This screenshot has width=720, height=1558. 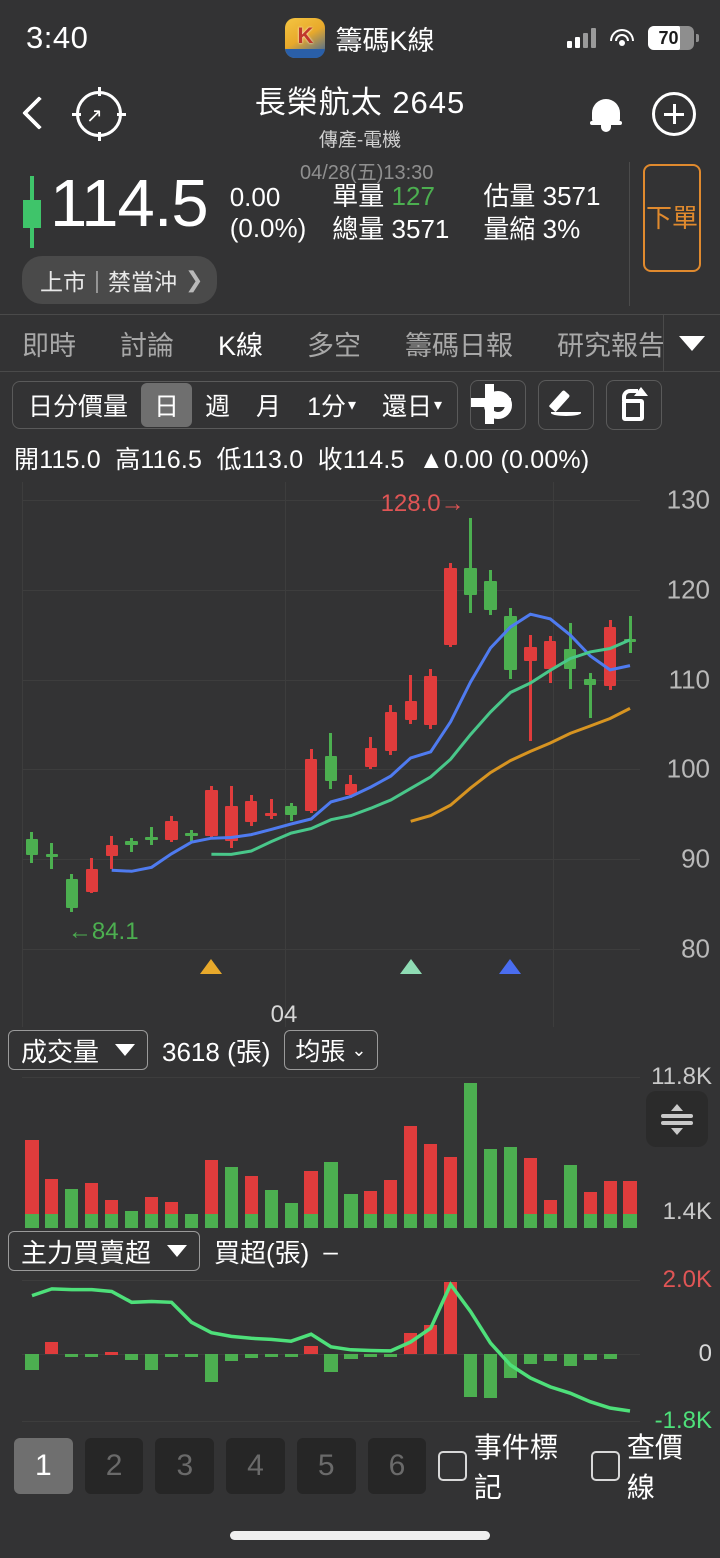 What do you see at coordinates (255, 197) in the screenshot?
I see `price-change: 0.00` at bounding box center [255, 197].